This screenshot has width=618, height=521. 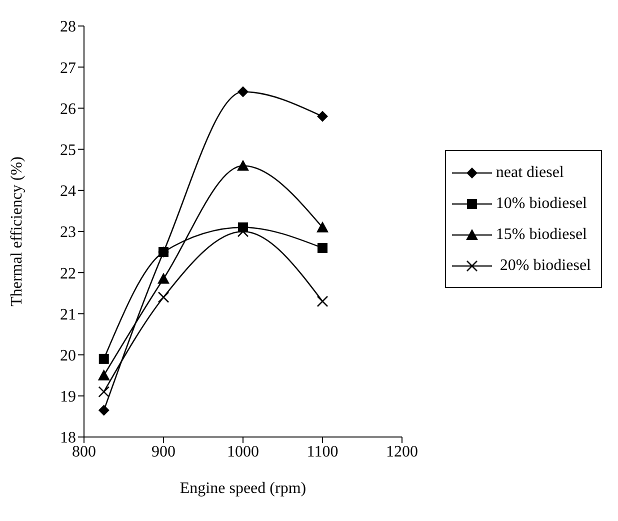 I want to click on y-tick-label: 19, so click(x=68, y=397).